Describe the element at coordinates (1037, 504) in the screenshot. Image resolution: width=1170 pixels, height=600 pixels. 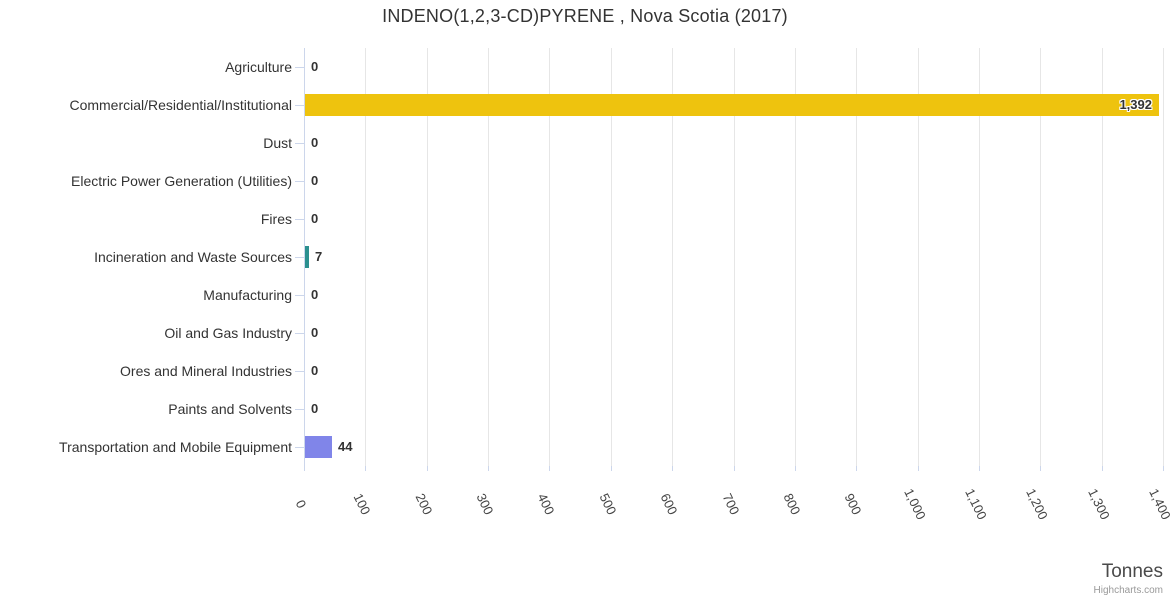
I see `x-axis-label: 1,200` at that location.